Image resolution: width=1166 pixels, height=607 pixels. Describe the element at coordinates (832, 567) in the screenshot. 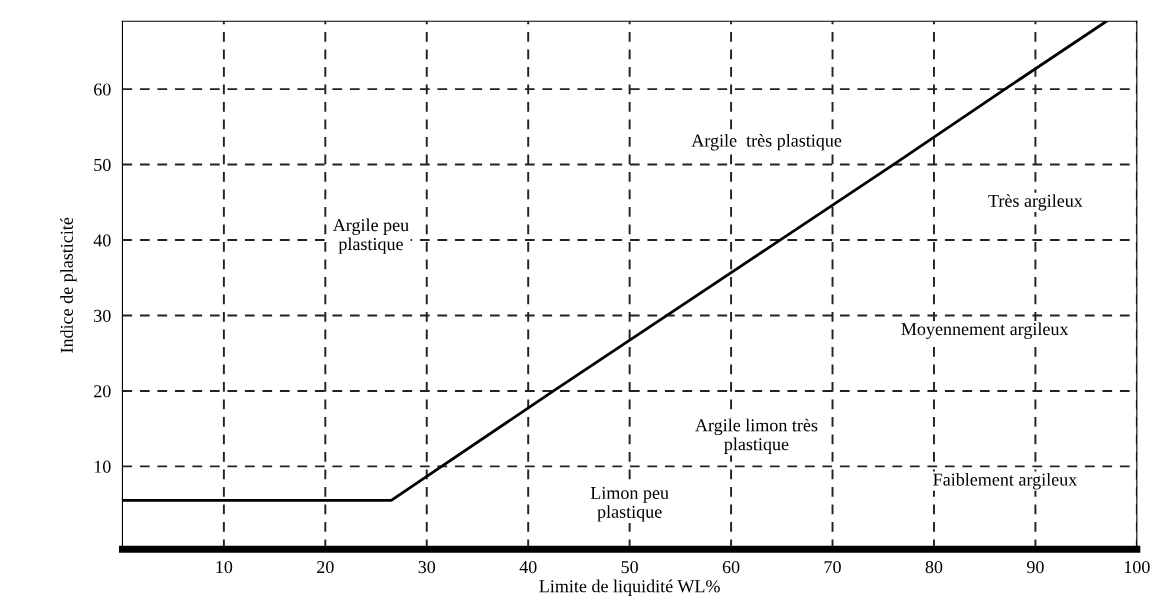

I see `x-tick-label: 70` at that location.